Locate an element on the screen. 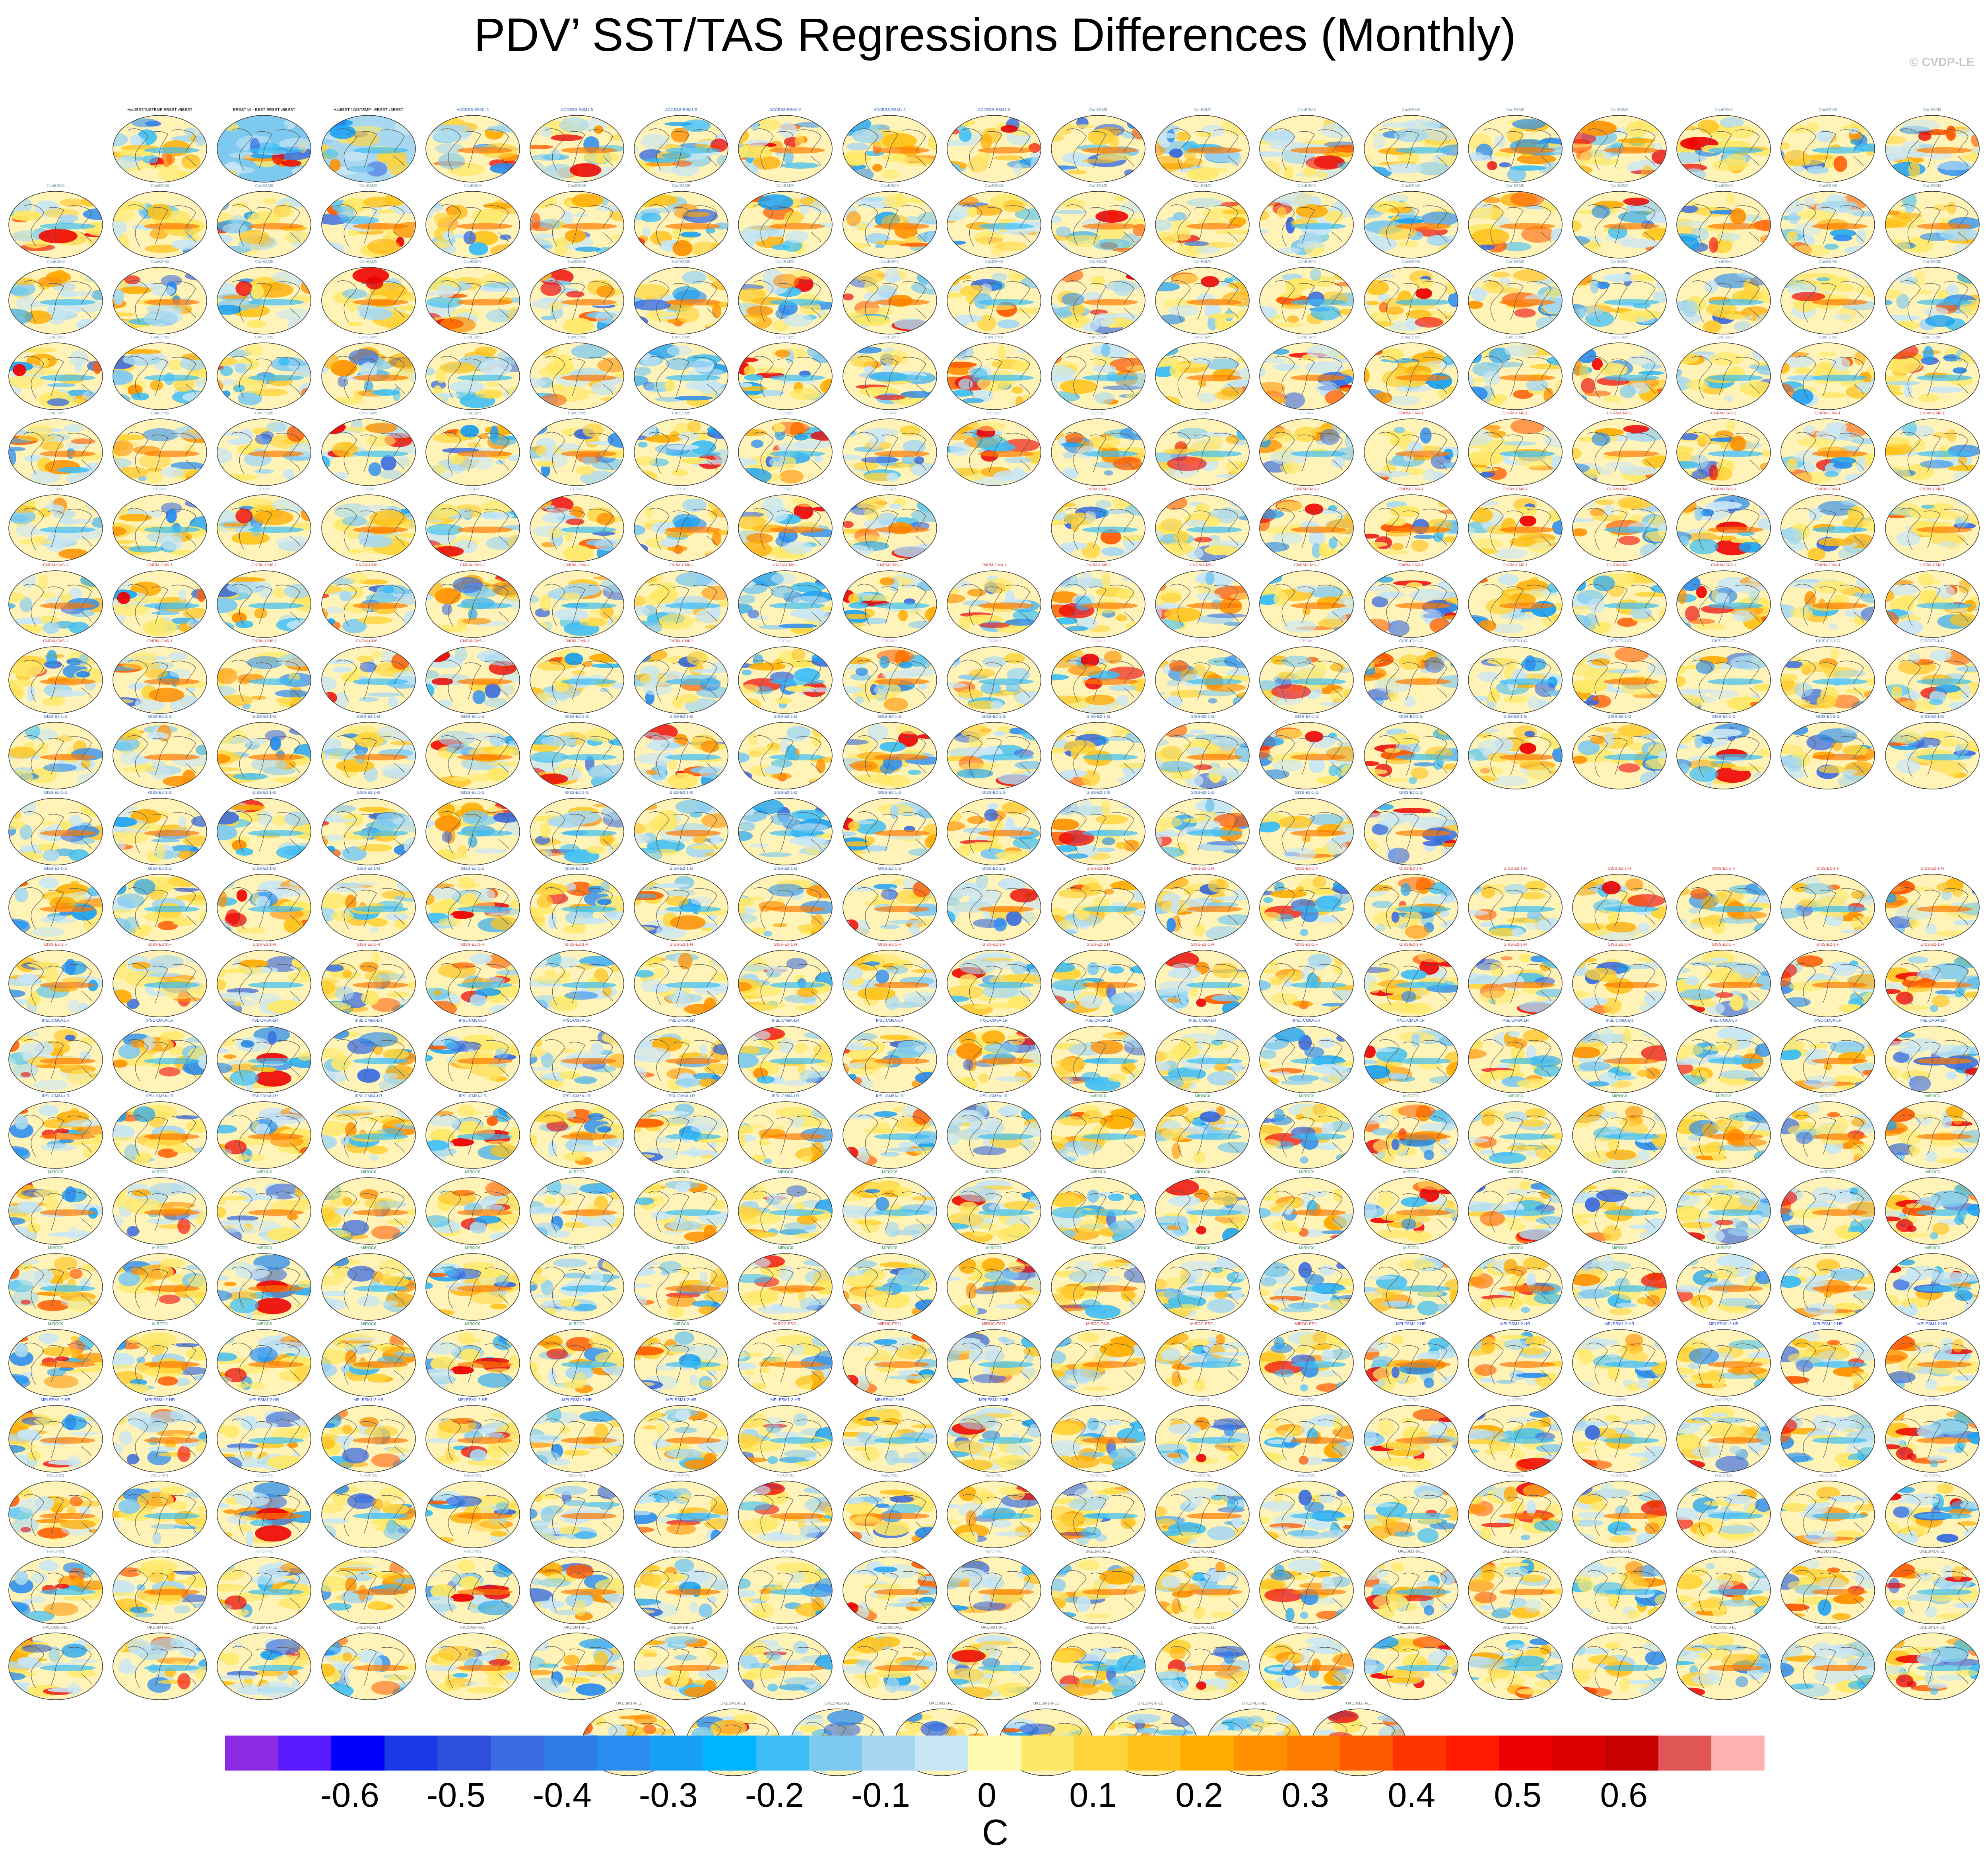  colorbar-units: C is located at coordinates (995, 1833).